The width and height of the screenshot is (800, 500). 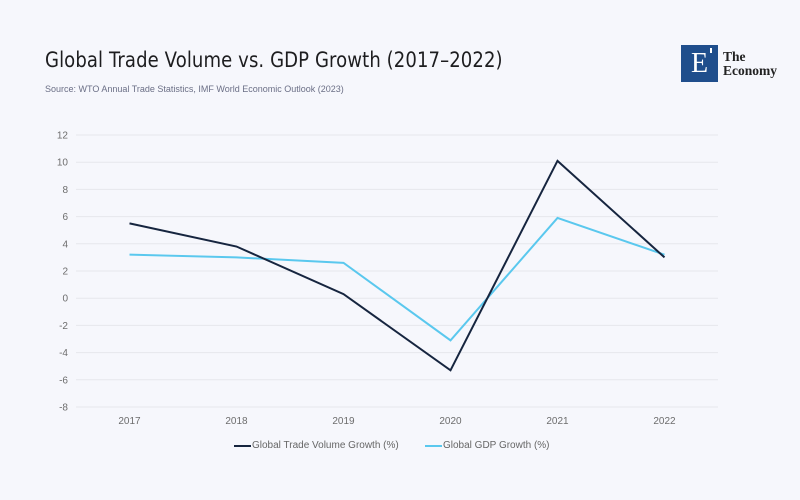 I want to click on publisher-logo: E The Economy, so click(x=729, y=63).